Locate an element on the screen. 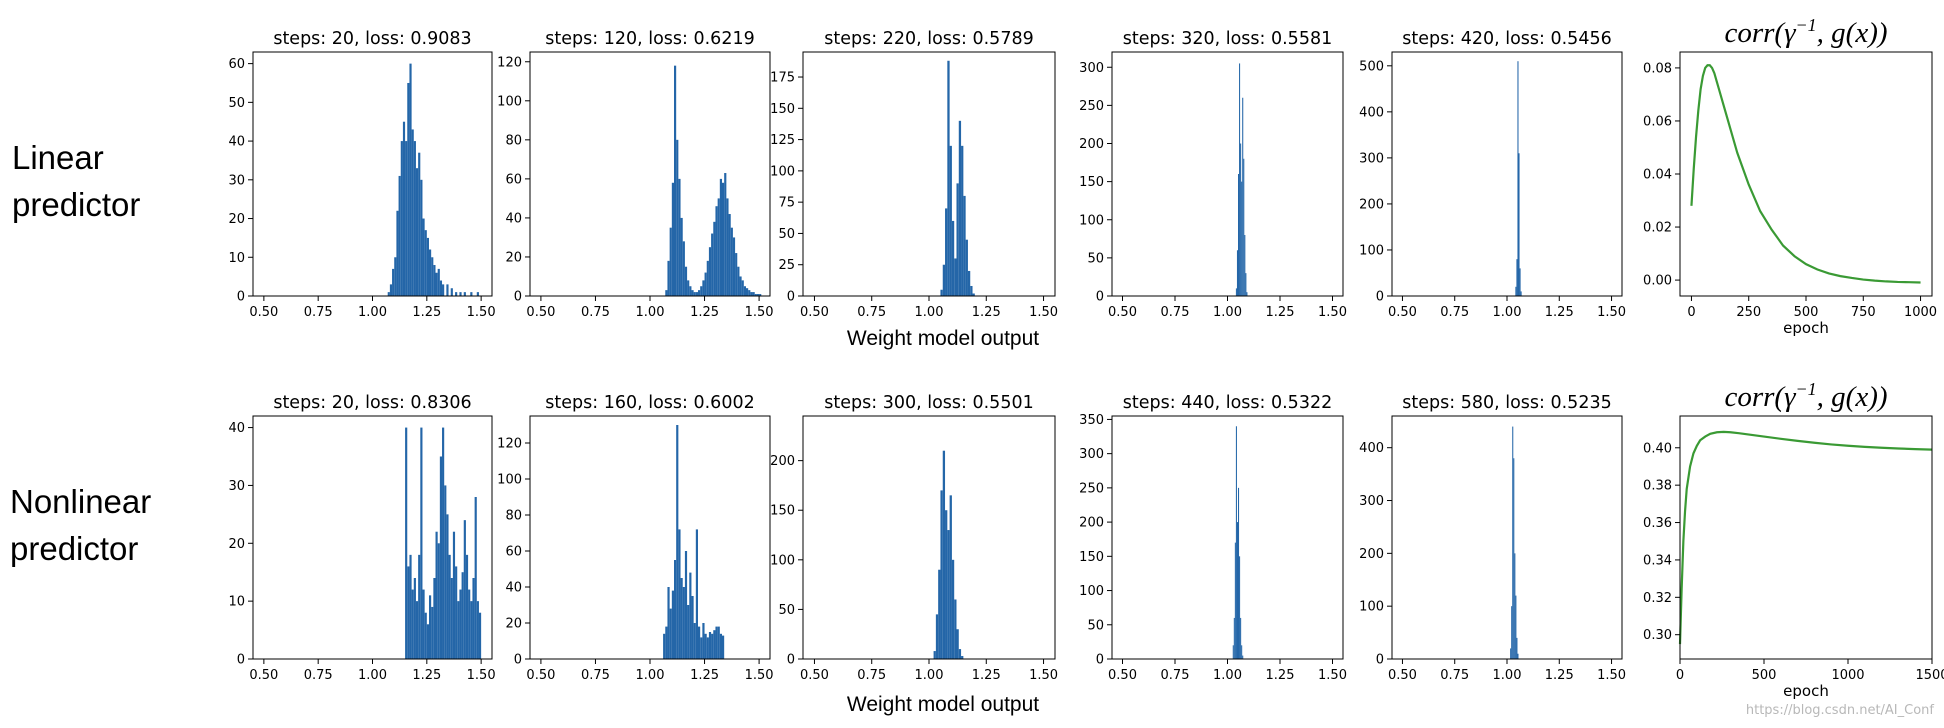 The image size is (1944, 728). chart-title: steps: 420, loss: 0.5456 is located at coordinates (1506, 39).